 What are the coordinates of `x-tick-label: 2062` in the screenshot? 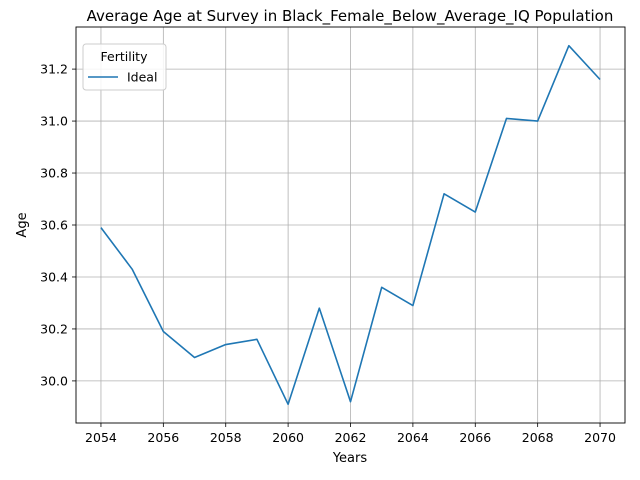 It's located at (351, 437).